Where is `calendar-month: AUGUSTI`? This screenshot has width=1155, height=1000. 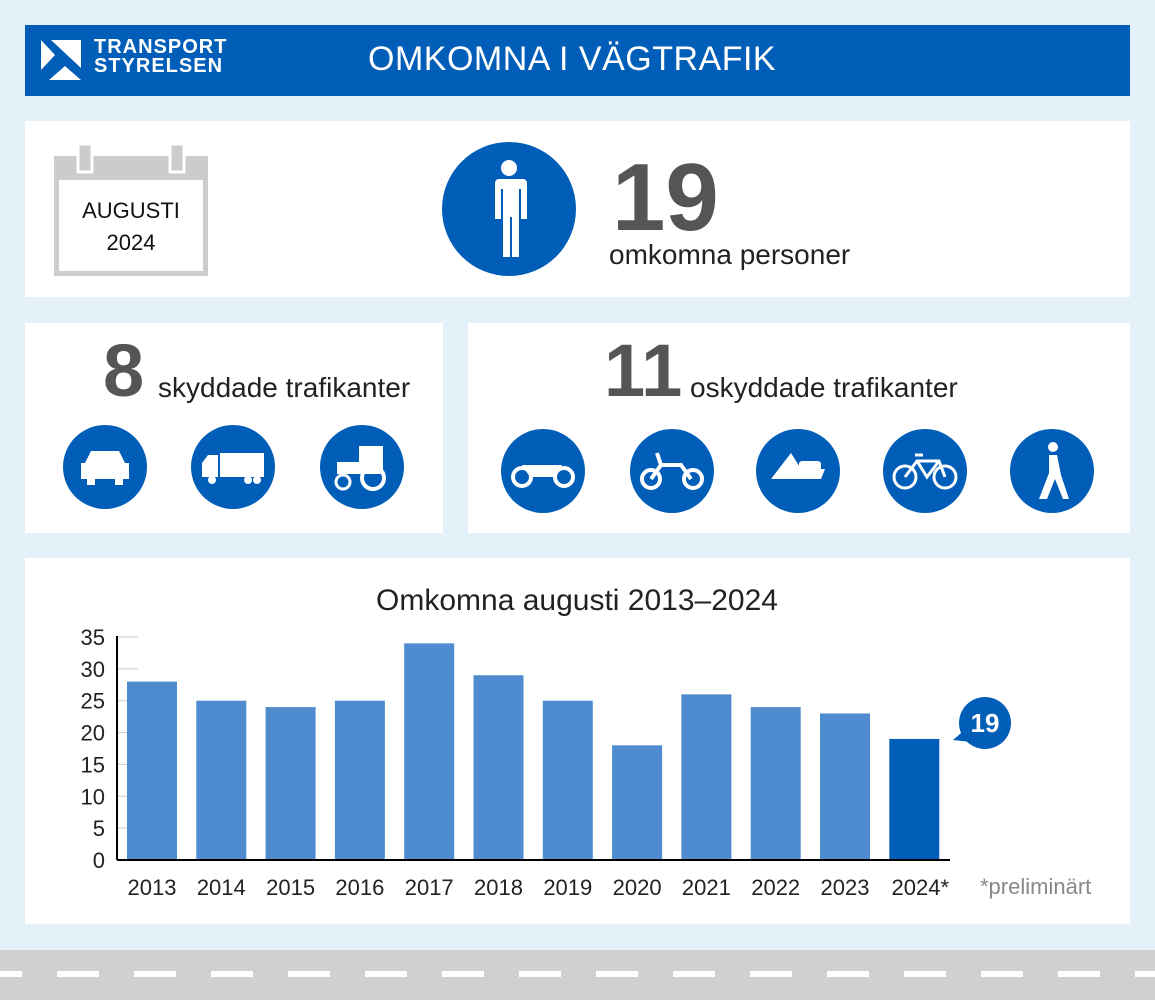 calendar-month: AUGUSTI is located at coordinates (131, 210).